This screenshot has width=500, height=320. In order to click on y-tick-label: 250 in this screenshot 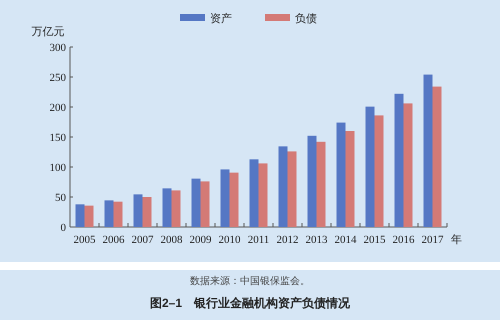, I will do `click(58, 78)`.